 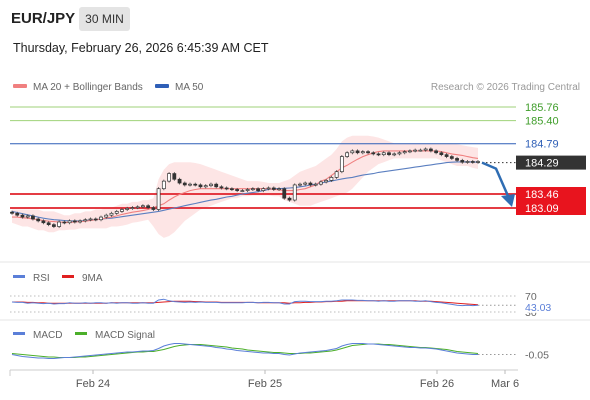 What do you see at coordinates (537, 356) in the screenshot?
I see `macd-last-value-label: -0.05` at bounding box center [537, 356].